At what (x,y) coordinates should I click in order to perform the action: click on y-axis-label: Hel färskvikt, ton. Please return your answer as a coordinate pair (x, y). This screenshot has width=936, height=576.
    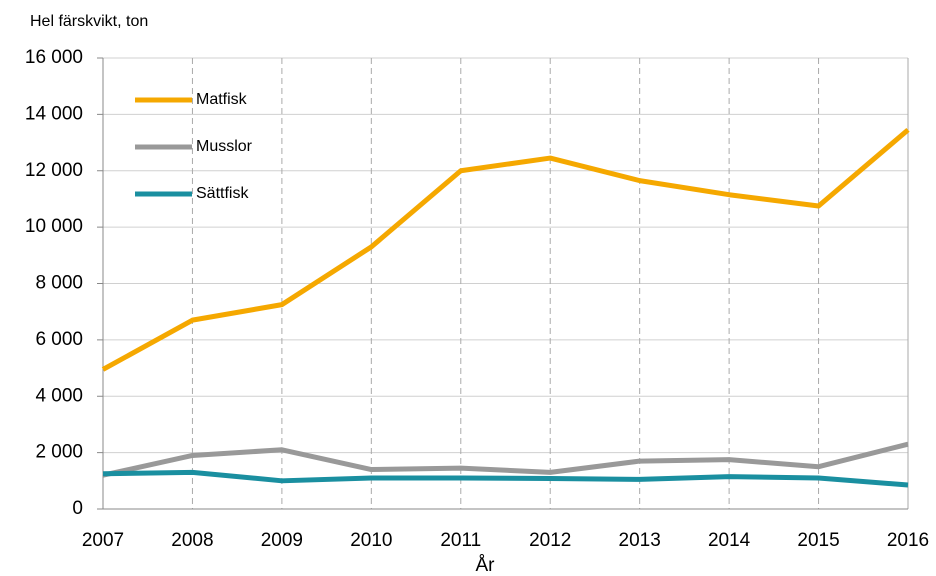
    Looking at the image, I should click on (89, 21).